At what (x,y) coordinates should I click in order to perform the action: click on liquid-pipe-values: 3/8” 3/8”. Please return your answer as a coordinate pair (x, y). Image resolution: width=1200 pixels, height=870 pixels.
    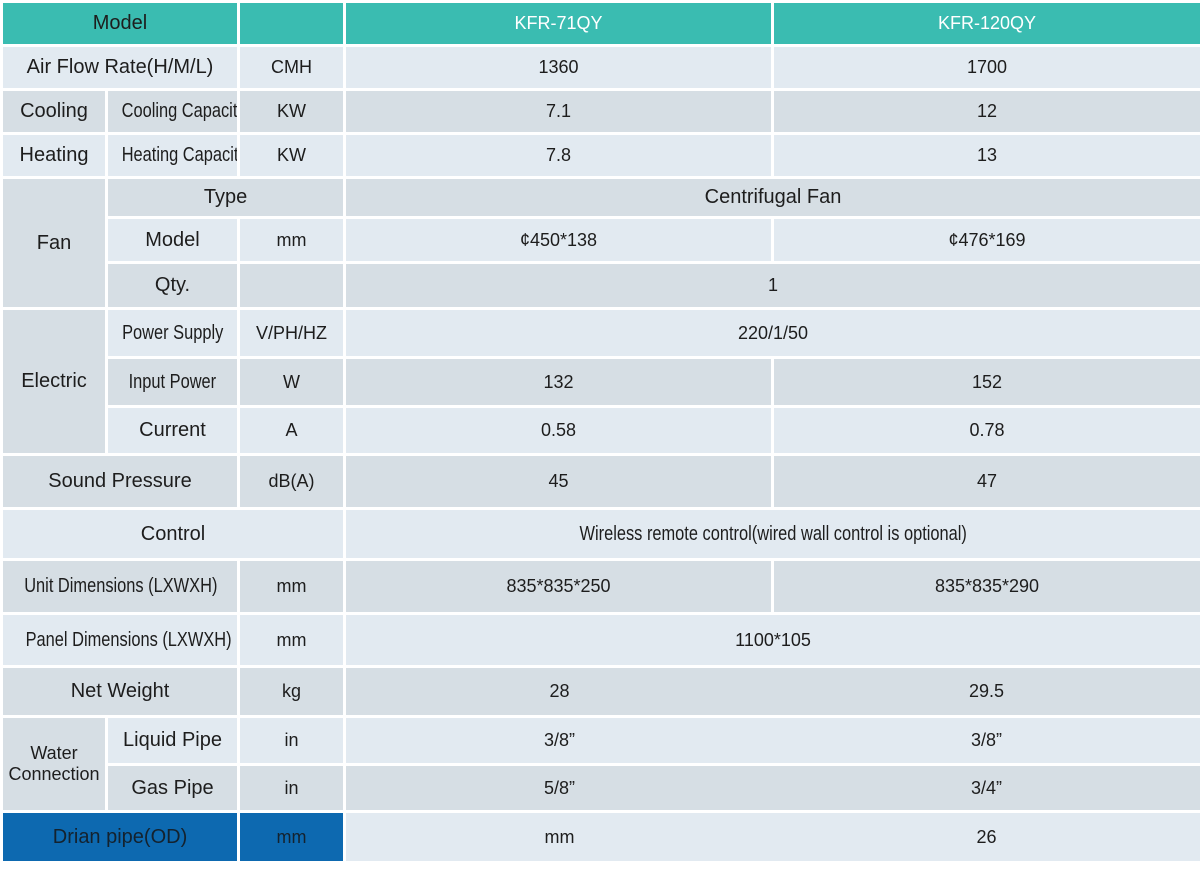
    Looking at the image, I should click on (771, 740).